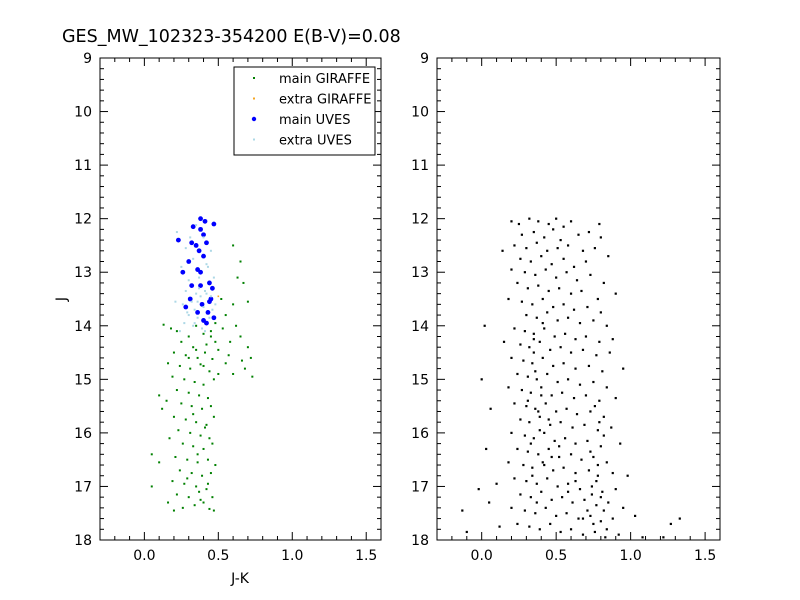 The image size is (800, 600). I want to click on legend-label: extra UVES, so click(315, 141).